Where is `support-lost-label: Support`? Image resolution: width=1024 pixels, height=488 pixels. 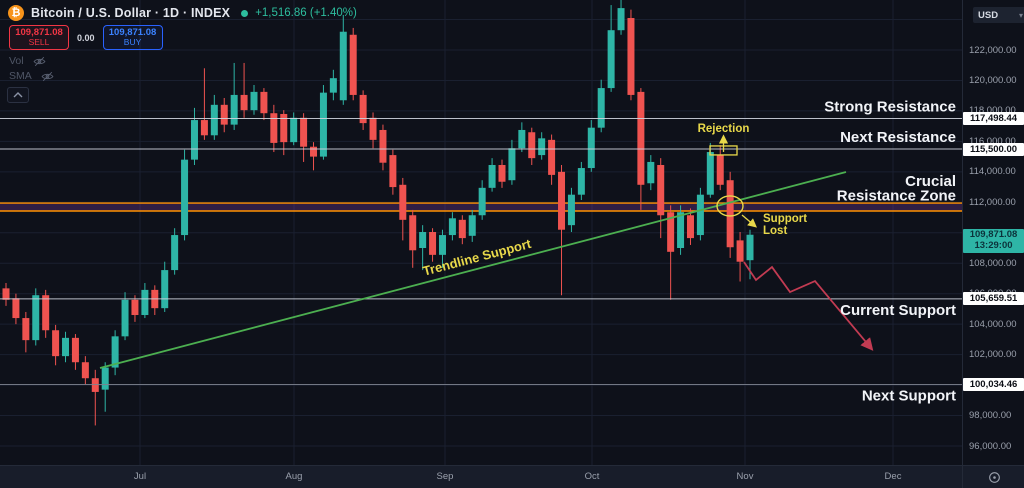 support-lost-label: Support is located at coordinates (785, 219).